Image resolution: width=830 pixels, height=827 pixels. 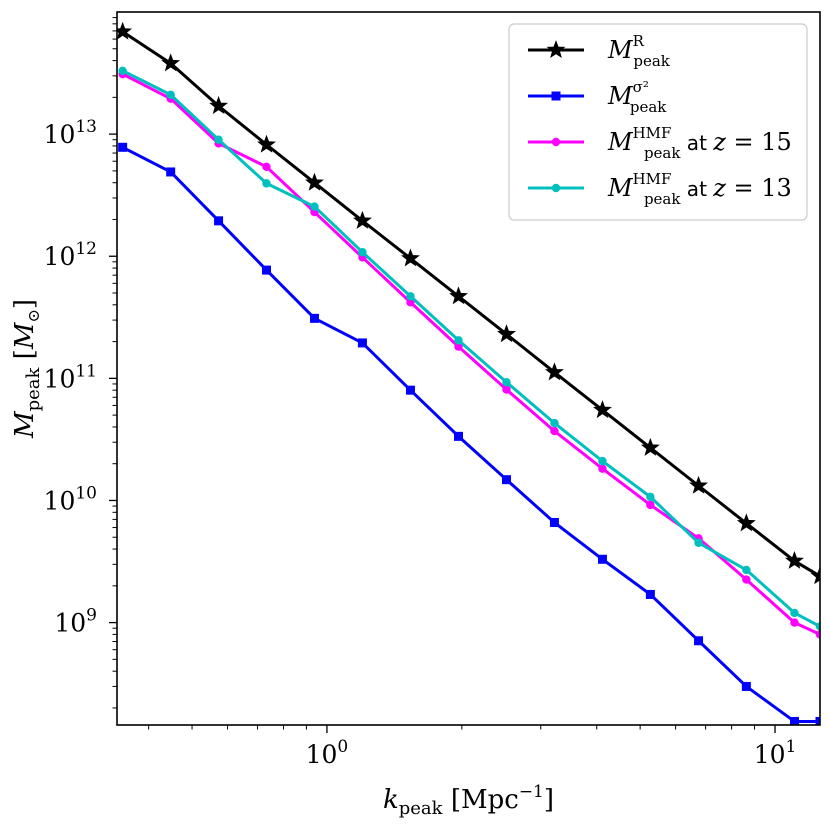 What do you see at coordinates (327, 753) in the screenshot?
I see `x-tick-label: 100` at bounding box center [327, 753].